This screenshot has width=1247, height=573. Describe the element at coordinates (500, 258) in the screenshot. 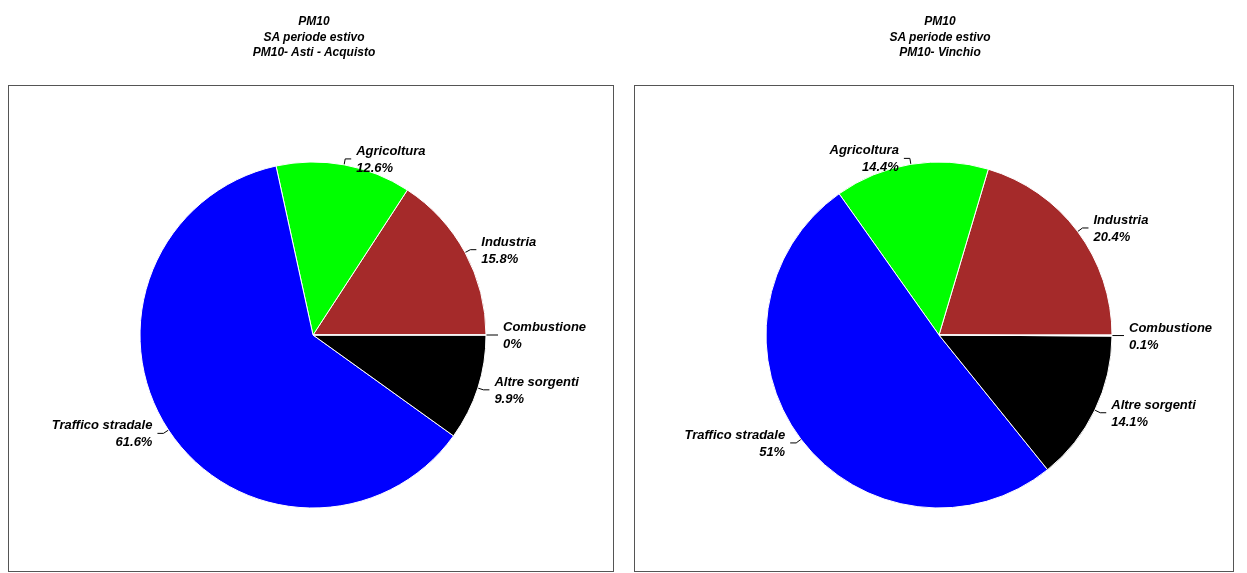

I see `data-label: 15.8%` at that location.